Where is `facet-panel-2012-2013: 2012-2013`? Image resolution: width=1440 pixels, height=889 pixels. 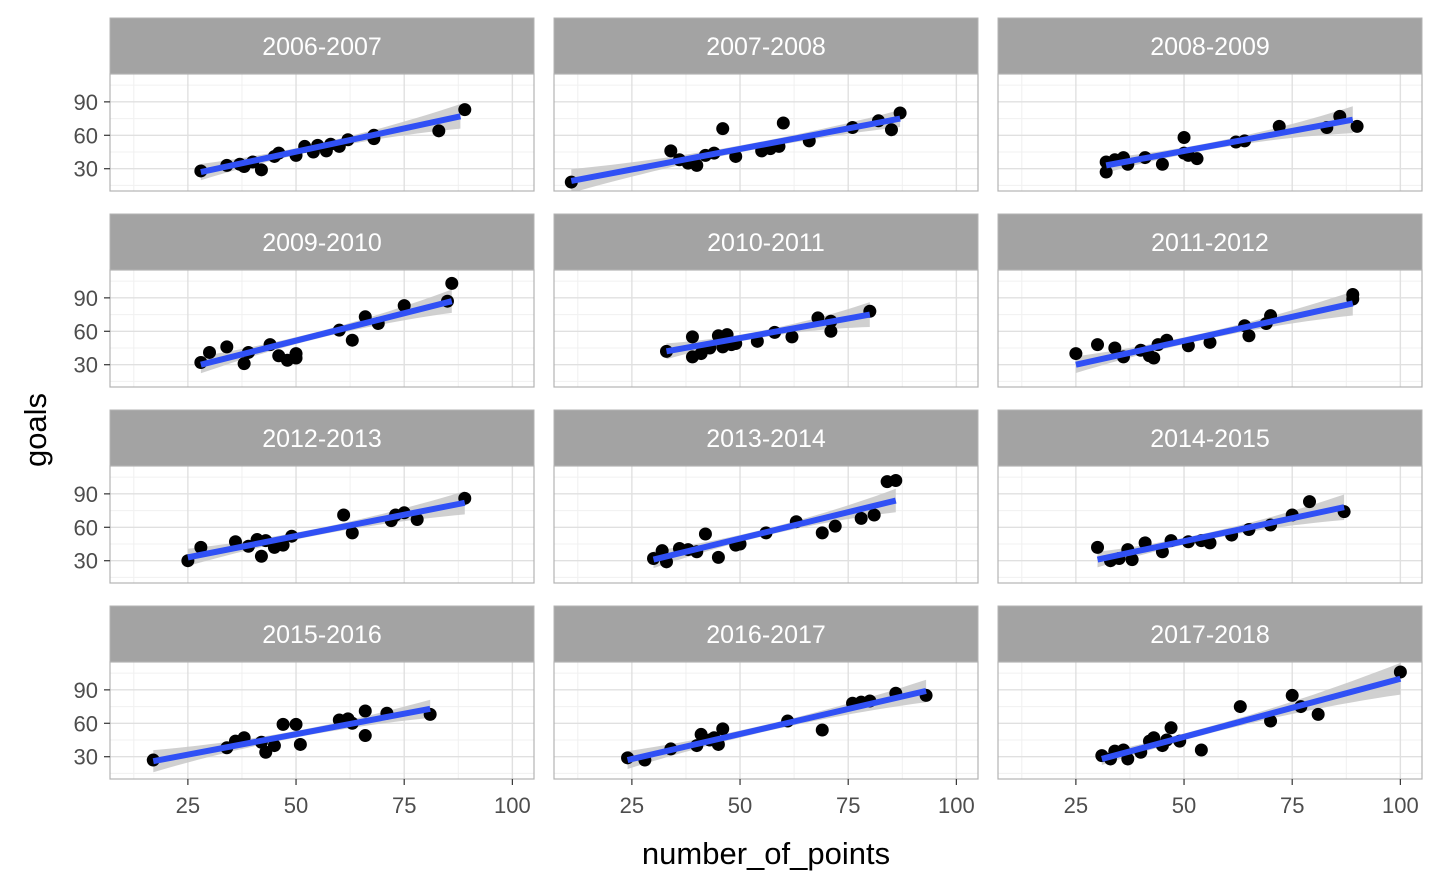
facet-panel-2012-2013: 2012-2013 is located at coordinates (322, 496).